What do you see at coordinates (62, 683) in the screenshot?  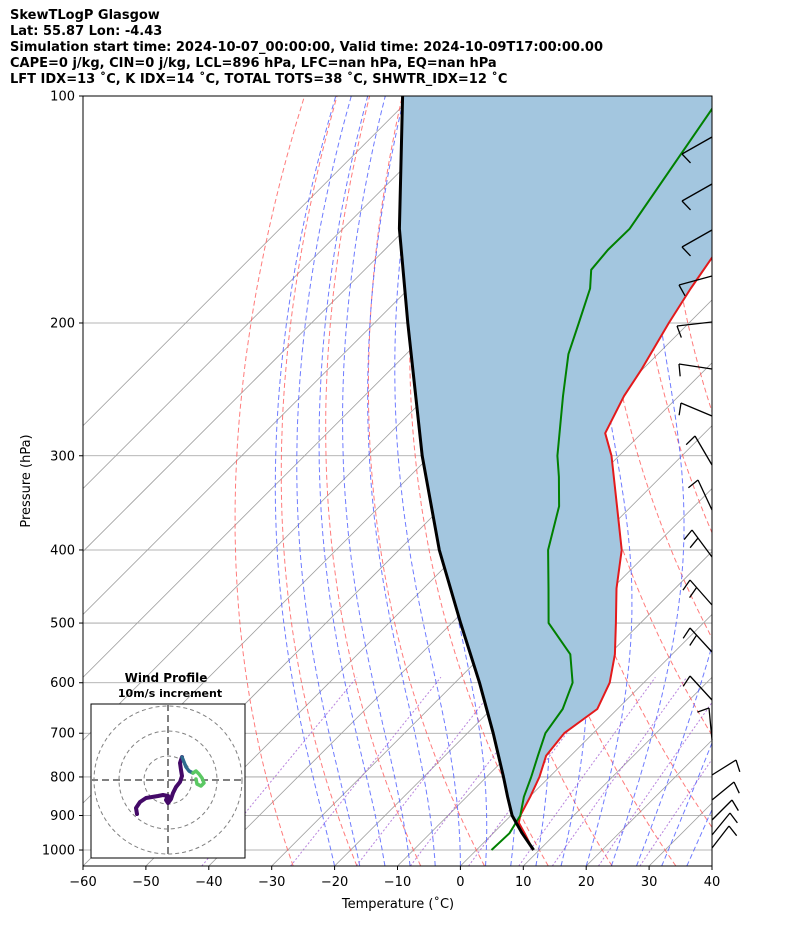 I see `y-tick-label: 600` at bounding box center [62, 683].